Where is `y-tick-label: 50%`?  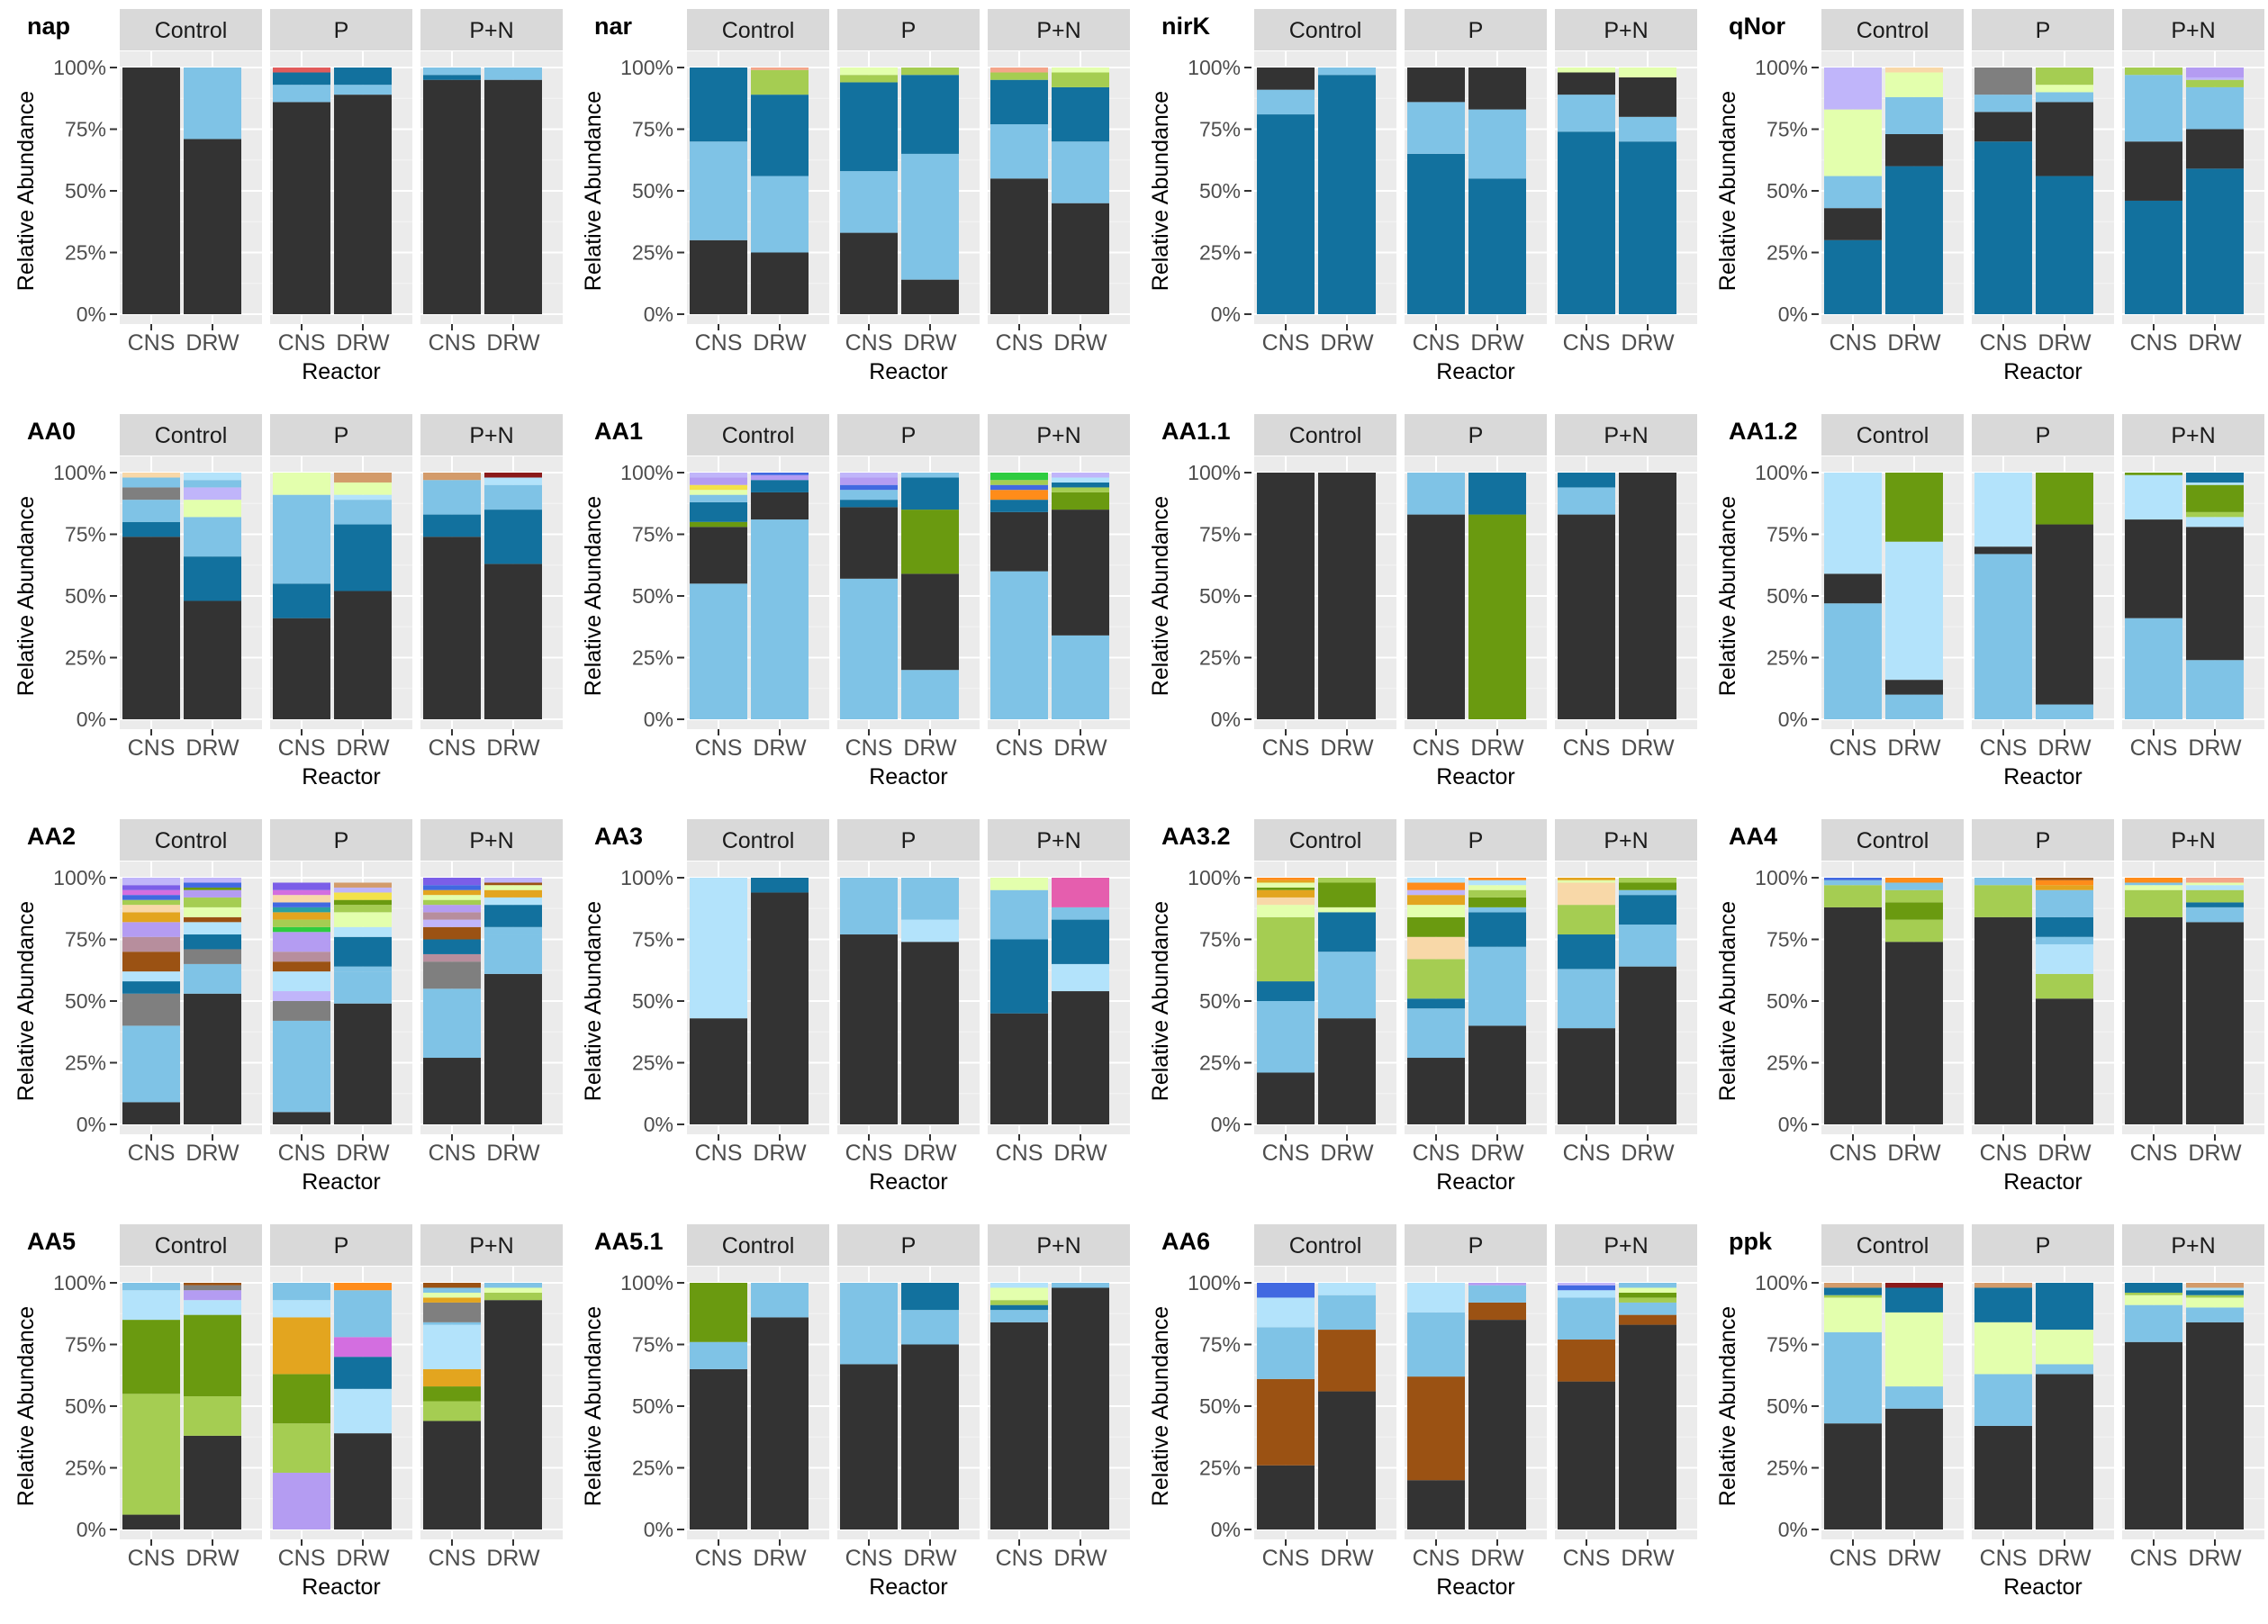
y-tick-label: 50% is located at coordinates (1787, 191).